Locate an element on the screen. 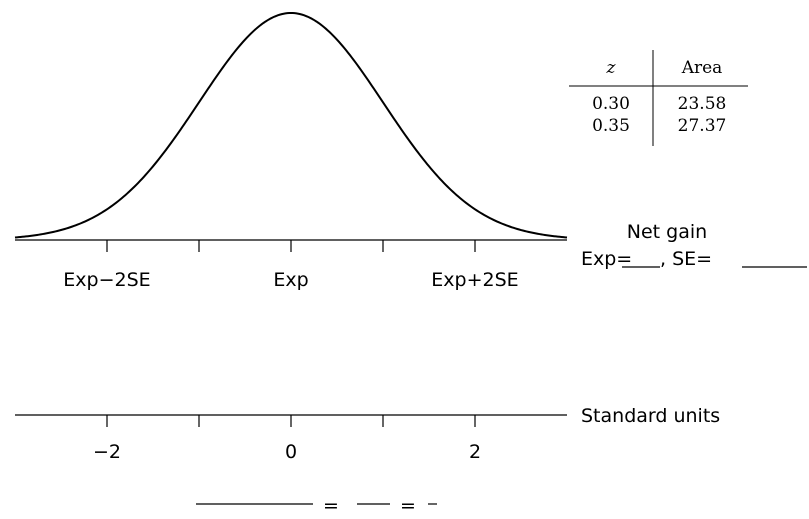 Image resolution: width=809 pixels, height=519 pixels. exp-prefix: Exp= is located at coordinates (606, 259).